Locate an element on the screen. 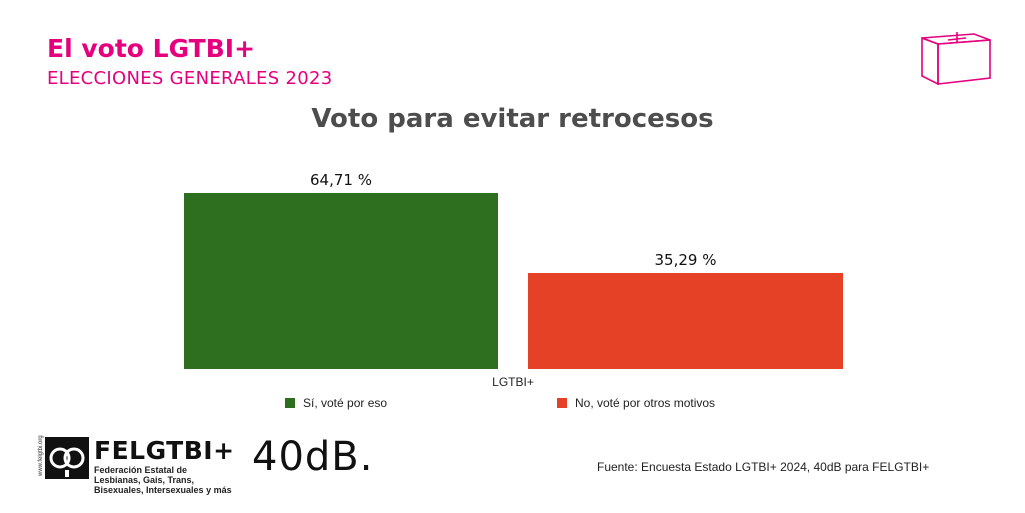 This screenshot has height=513, width=1025. bar-no-label: 35,29 % is located at coordinates (686, 260).